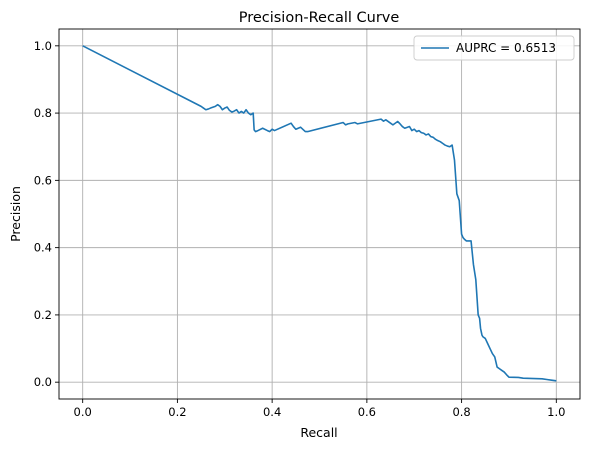 The width and height of the screenshot is (589, 449). What do you see at coordinates (319, 18) in the screenshot?
I see `chart-title: Precision-Recall Curve` at bounding box center [319, 18].